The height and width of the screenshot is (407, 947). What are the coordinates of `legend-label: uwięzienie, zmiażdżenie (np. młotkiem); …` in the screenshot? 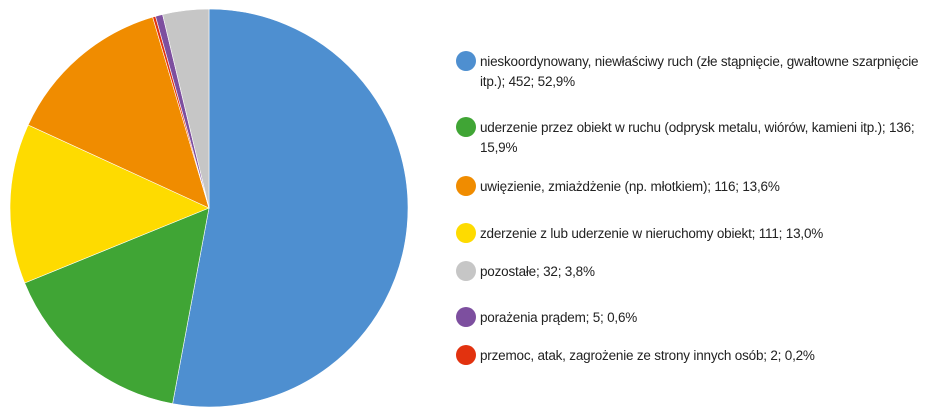 It's located at (630, 186).